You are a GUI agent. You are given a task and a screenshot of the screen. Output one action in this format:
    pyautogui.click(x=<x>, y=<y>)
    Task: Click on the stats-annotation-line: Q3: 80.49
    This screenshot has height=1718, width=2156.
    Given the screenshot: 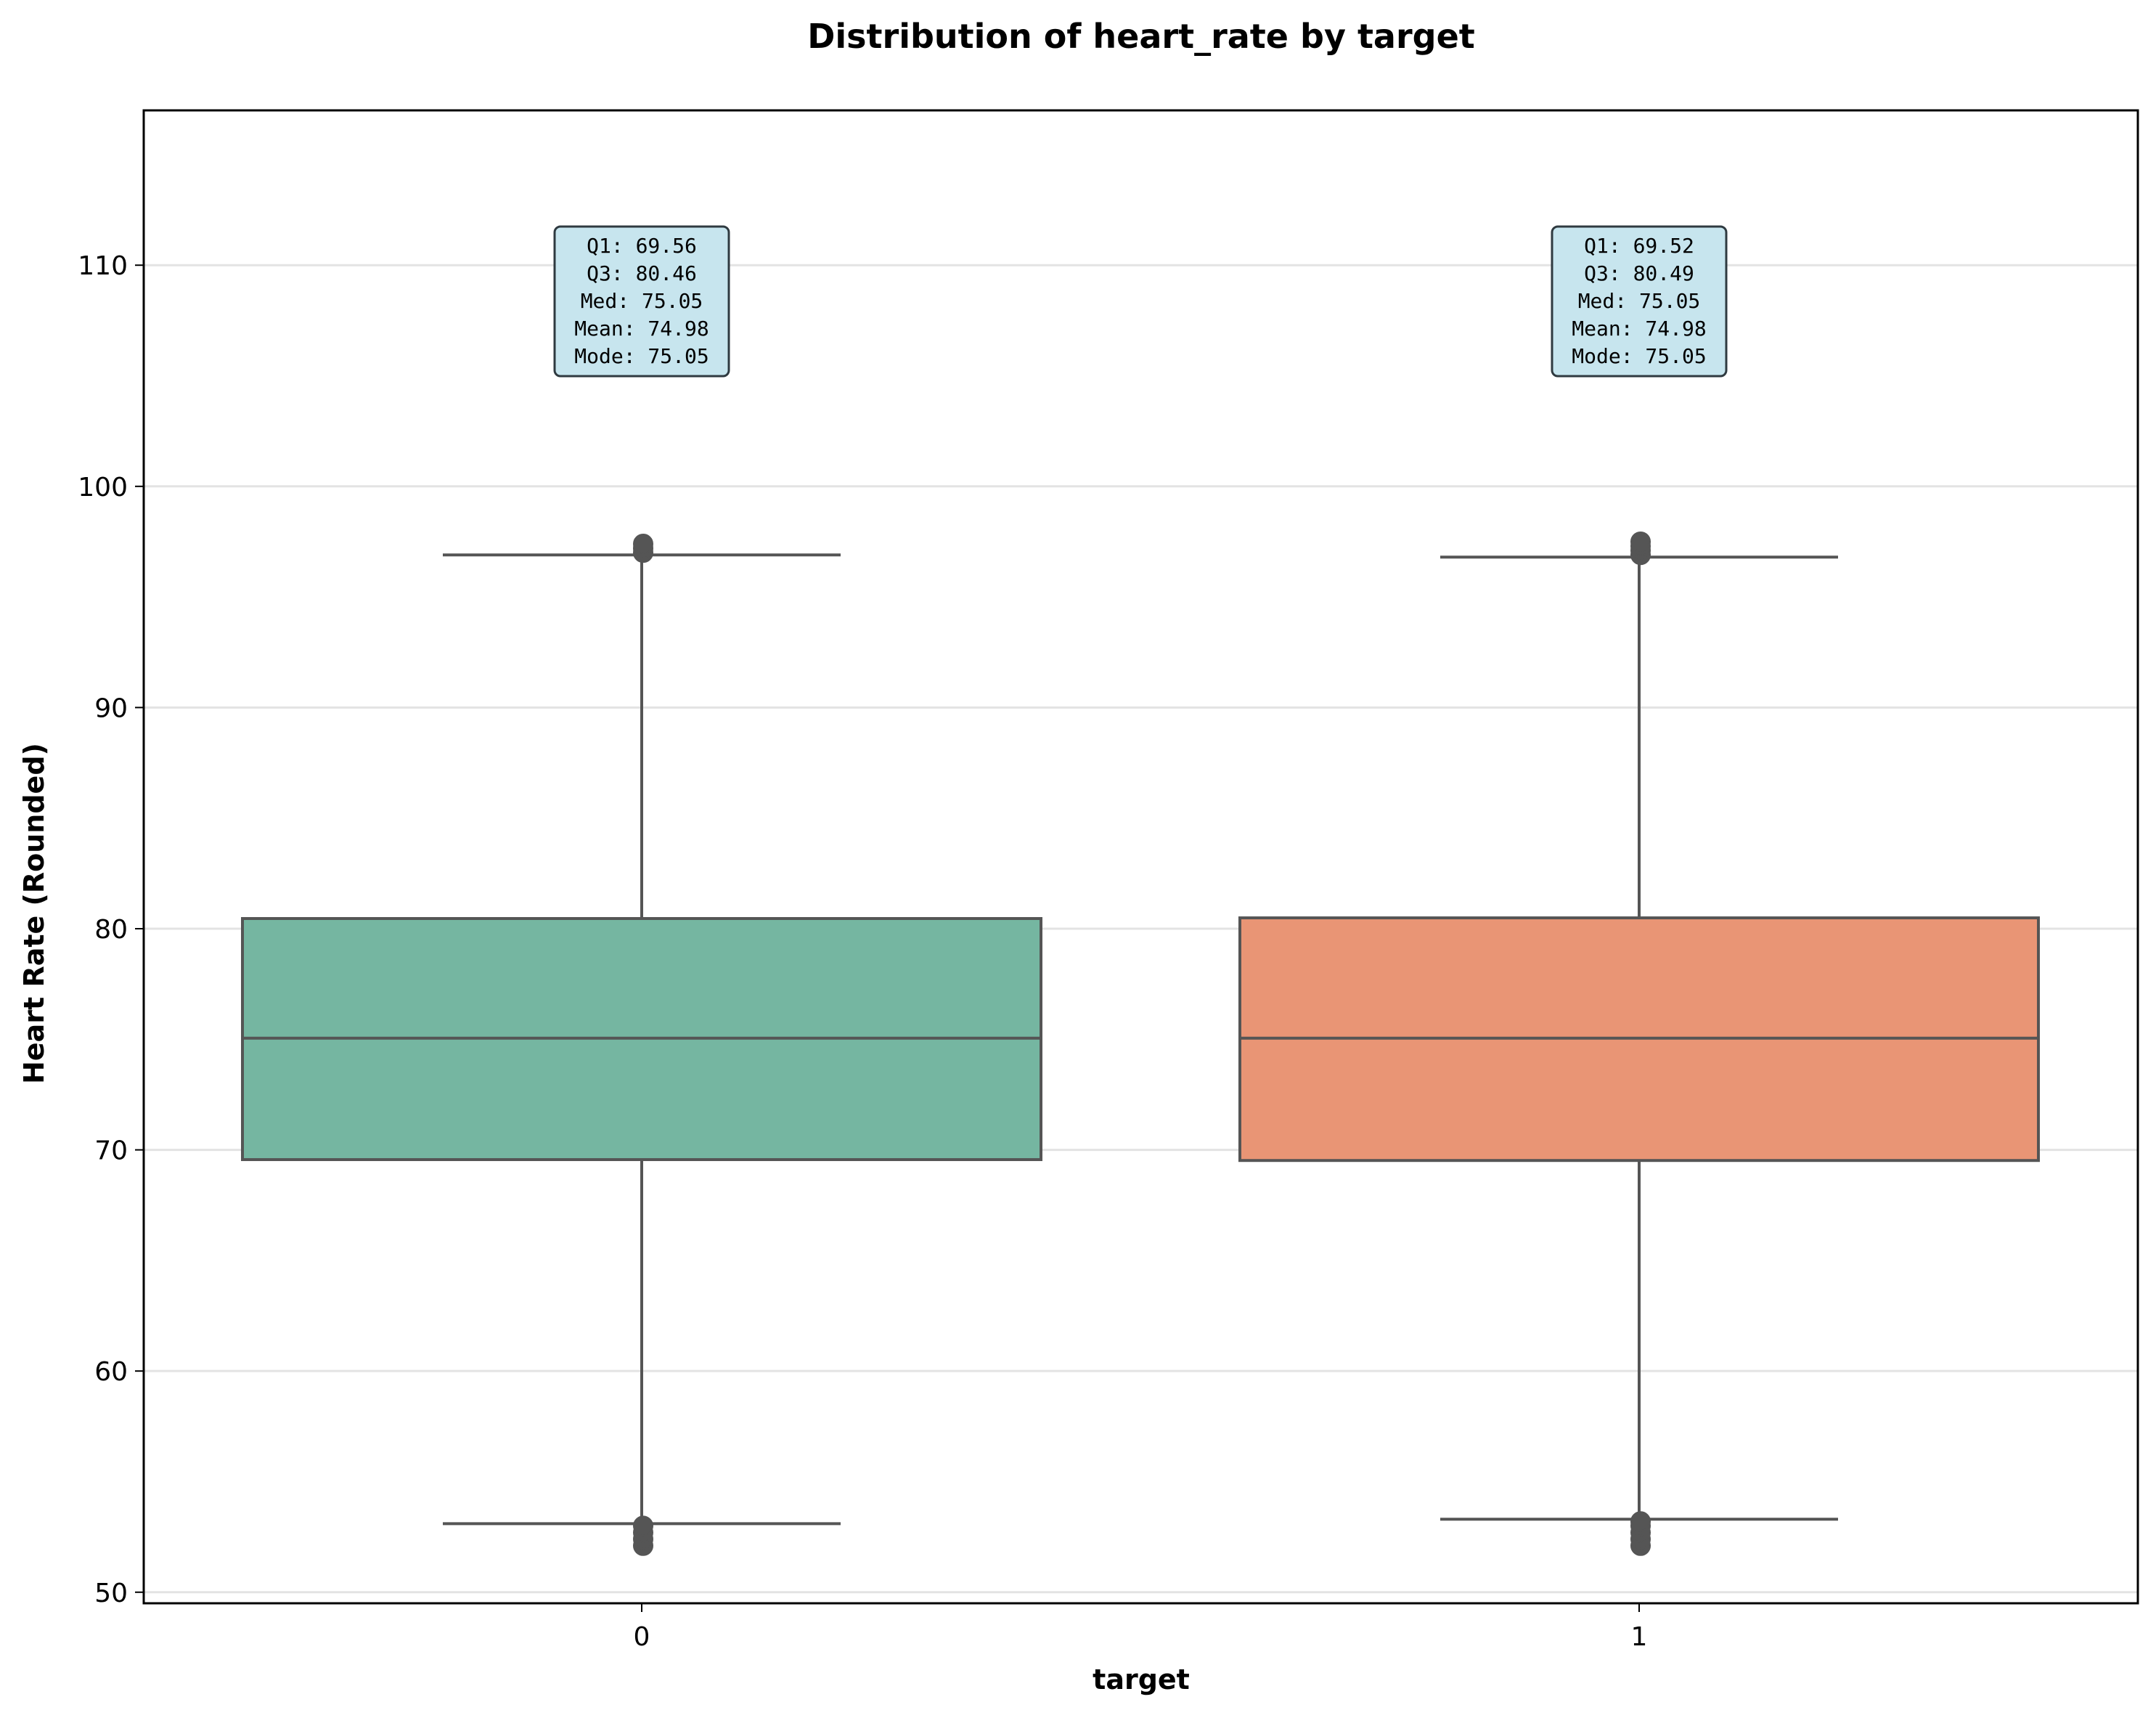 What is the action you would take?
    pyautogui.click(x=1639, y=273)
    